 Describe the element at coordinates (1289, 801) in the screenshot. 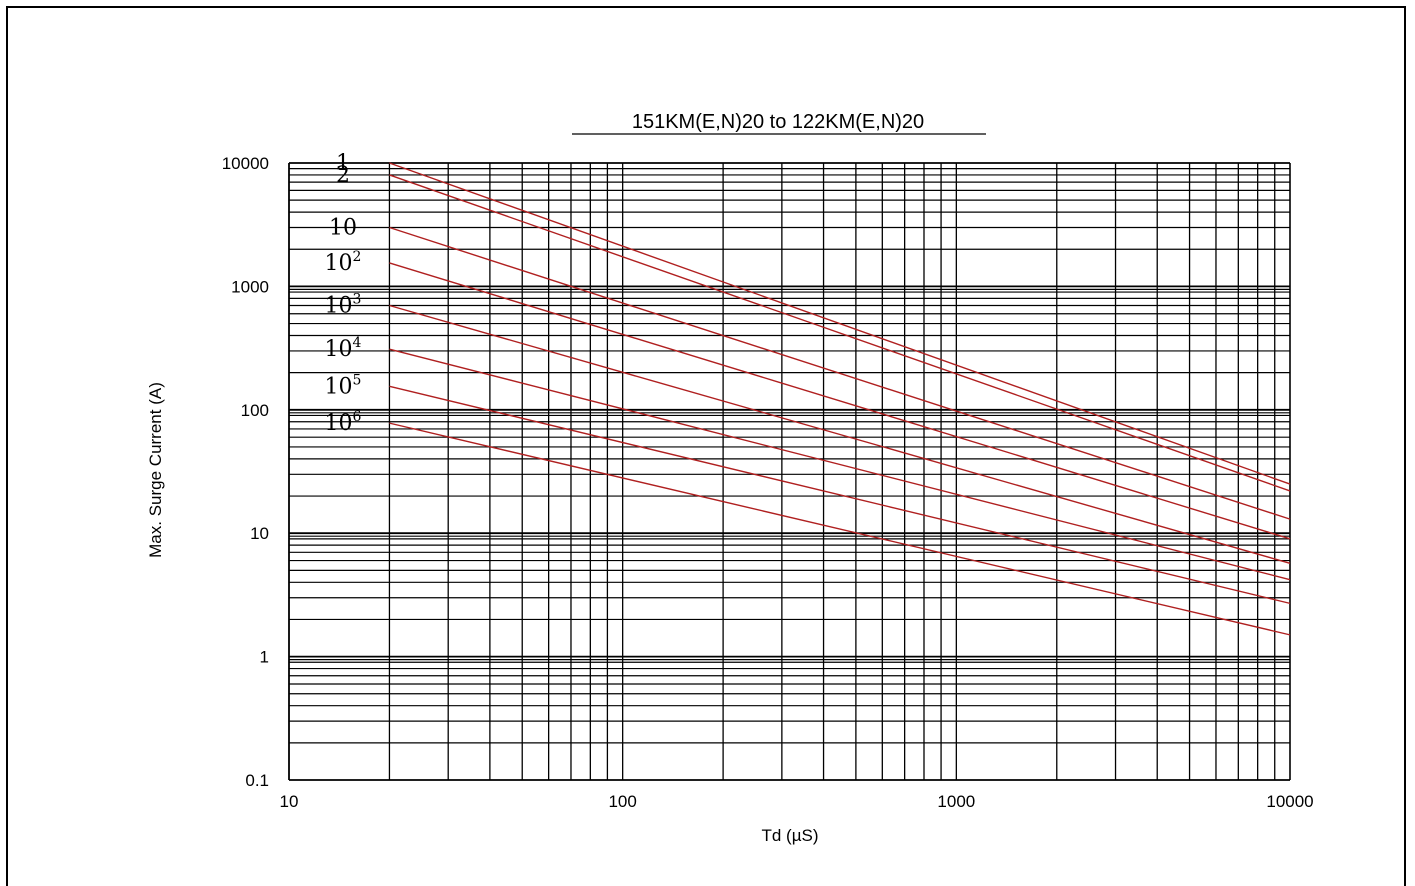

I see `x-tick-label: 10000` at that location.